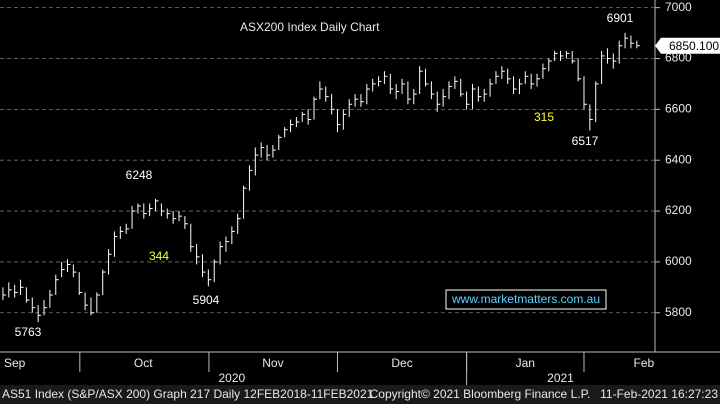 The image size is (720, 404). What do you see at coordinates (544, 117) in the screenshot?
I see `annotation: 315` at bounding box center [544, 117].